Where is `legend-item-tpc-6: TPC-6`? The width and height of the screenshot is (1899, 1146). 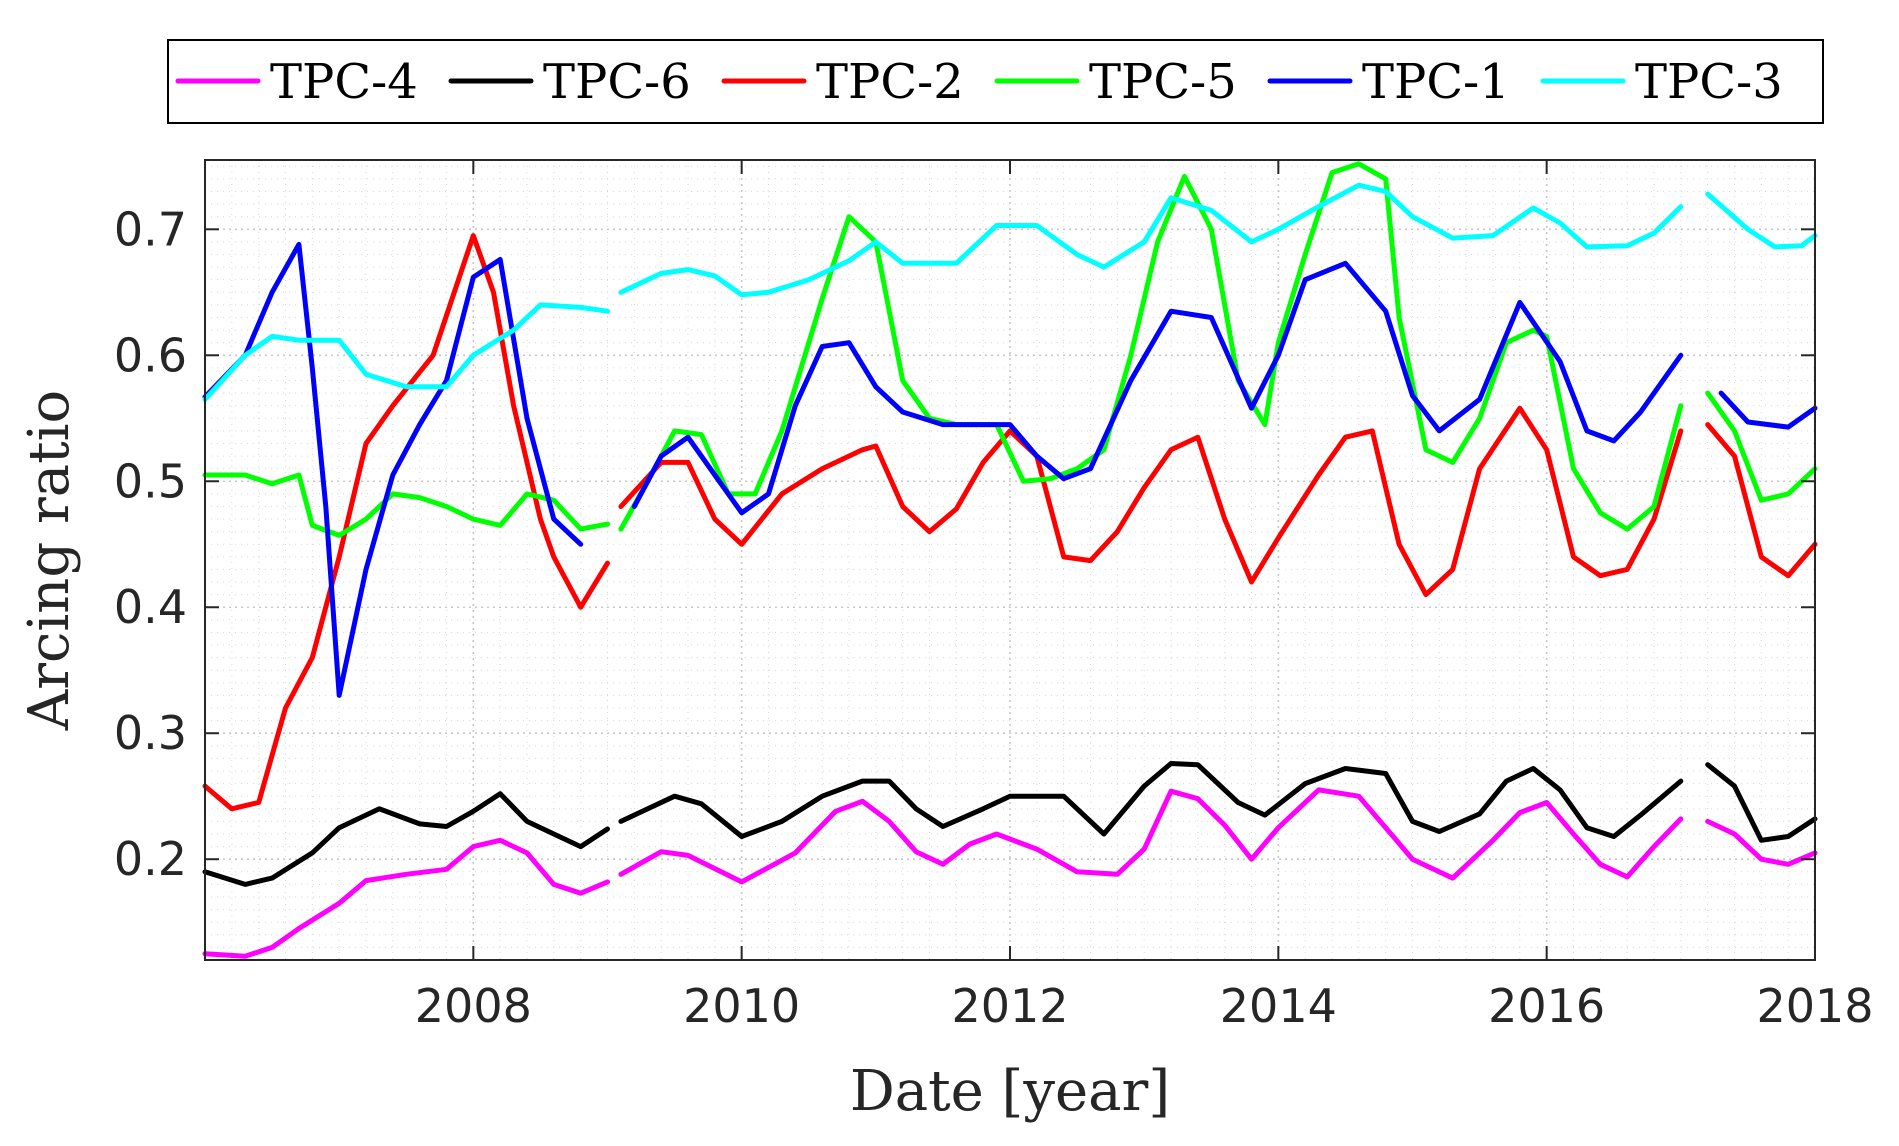
legend-item-tpc-6: TPC-6 is located at coordinates (569, 82).